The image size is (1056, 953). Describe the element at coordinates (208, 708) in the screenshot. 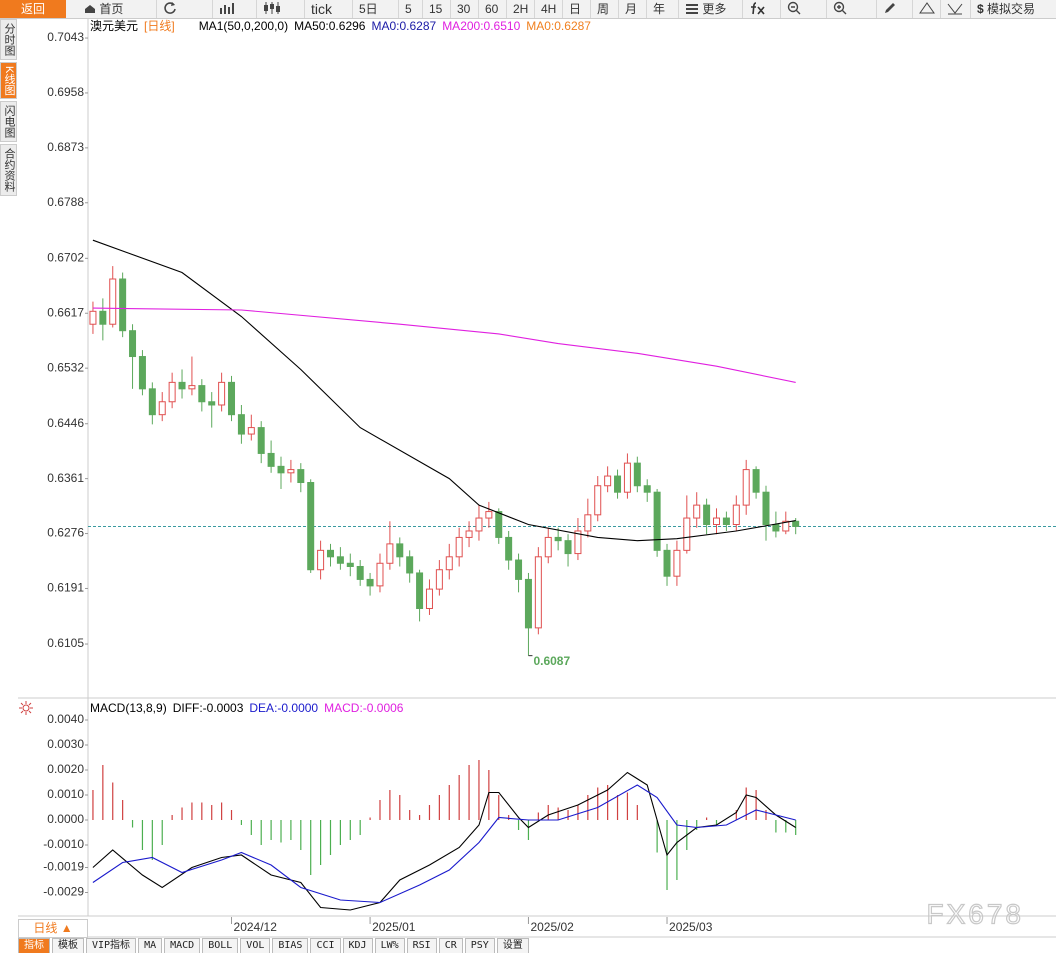

I see `legend-entry: DIFF:-0.0003` at that location.